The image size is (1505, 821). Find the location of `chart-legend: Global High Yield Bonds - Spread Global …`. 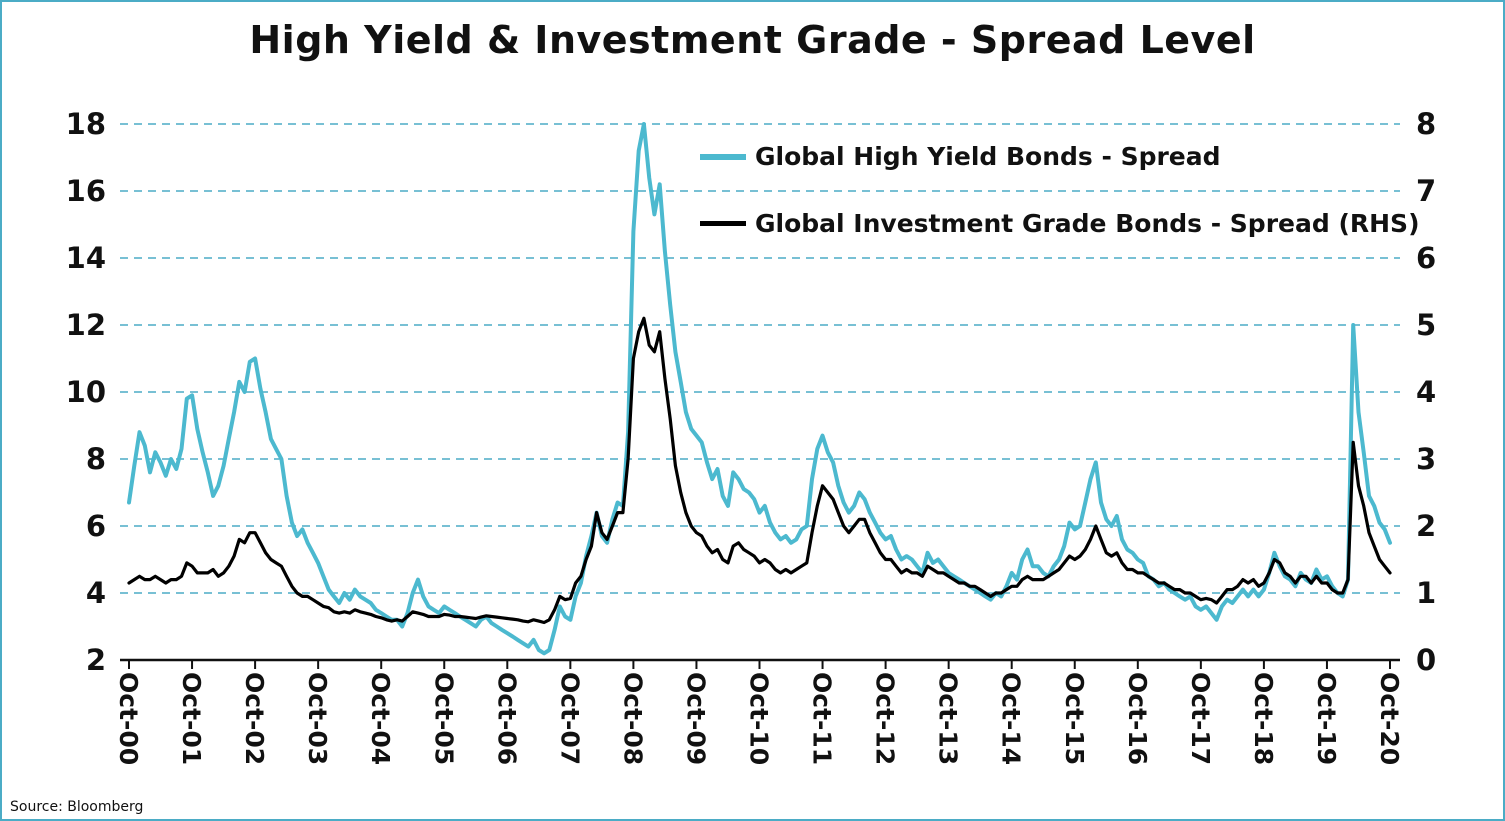

chart-legend: Global High Yield Bonds - Spread Global … is located at coordinates (1060, 209).